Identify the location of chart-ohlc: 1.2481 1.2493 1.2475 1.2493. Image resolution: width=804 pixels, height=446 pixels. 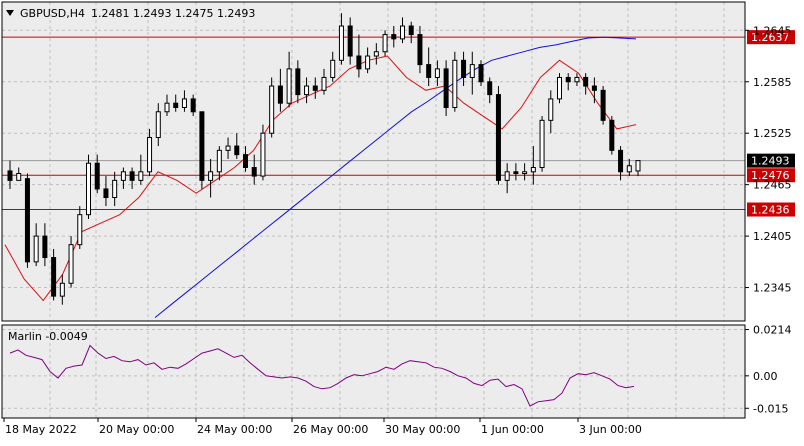
(173, 13).